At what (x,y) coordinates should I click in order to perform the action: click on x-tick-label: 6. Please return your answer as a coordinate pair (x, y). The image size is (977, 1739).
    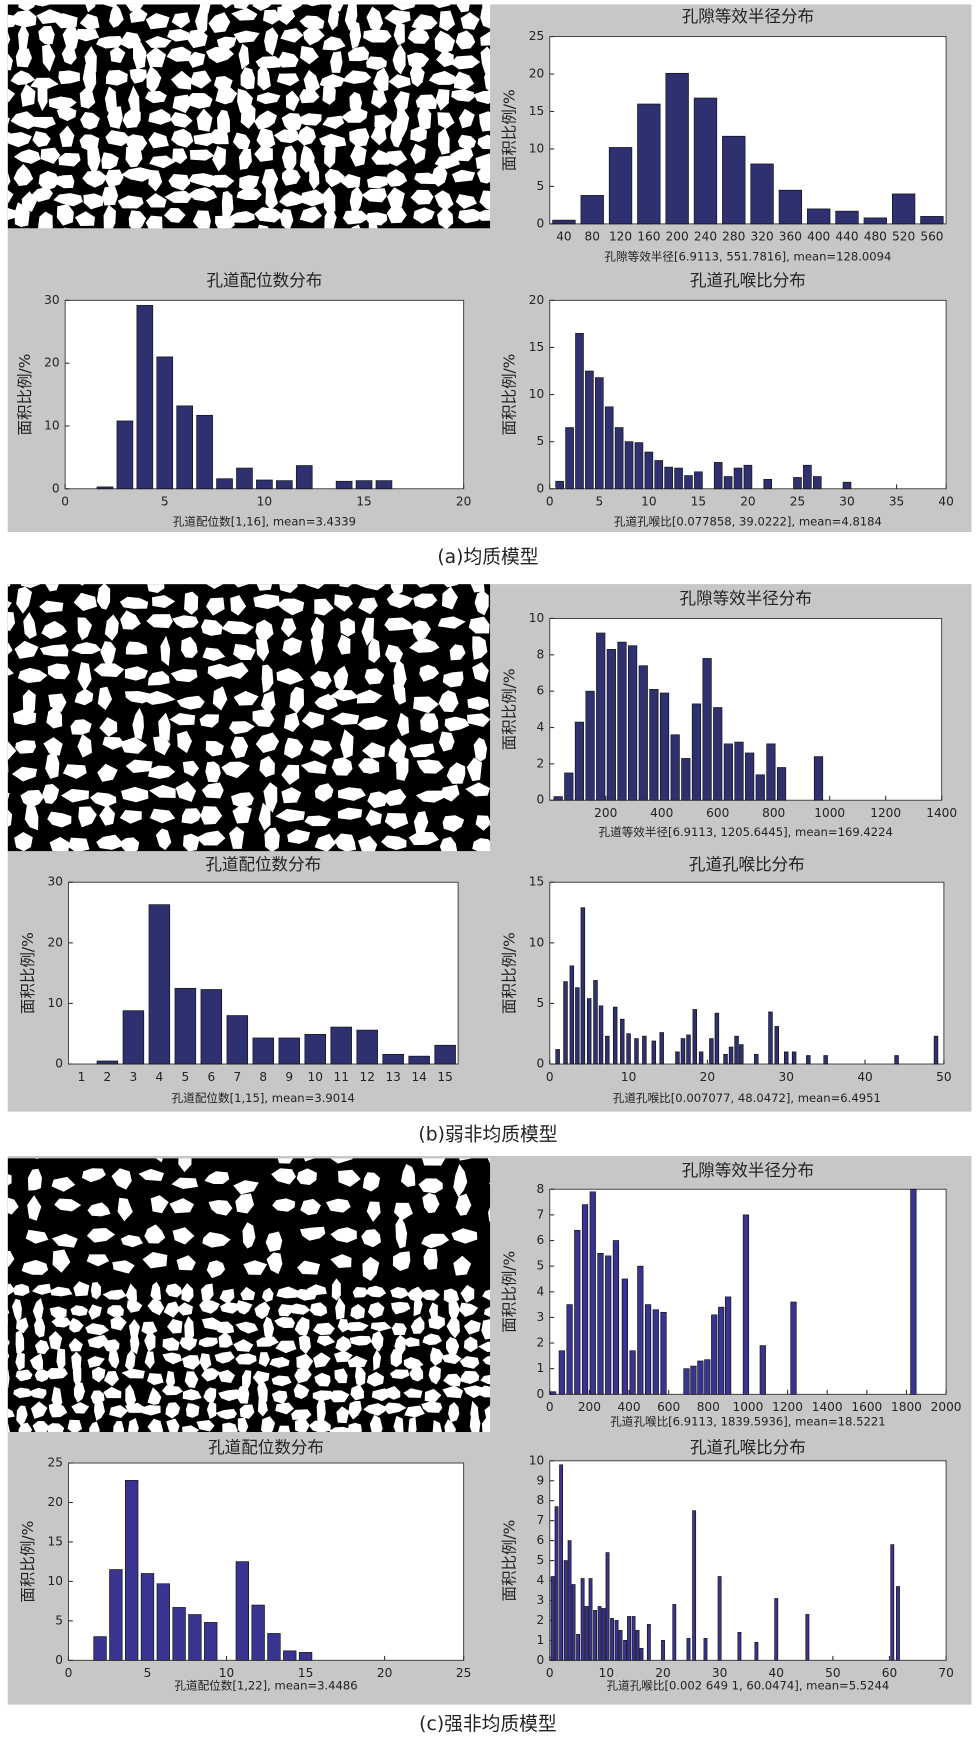
    Looking at the image, I should click on (211, 1077).